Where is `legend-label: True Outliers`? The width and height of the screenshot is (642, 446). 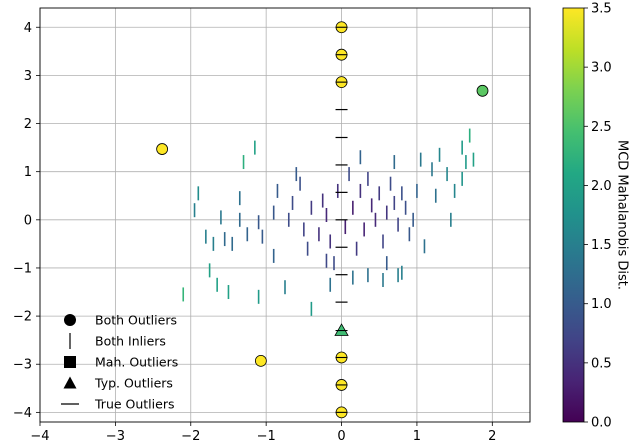 legend-label: True Outliers is located at coordinates (134, 404).